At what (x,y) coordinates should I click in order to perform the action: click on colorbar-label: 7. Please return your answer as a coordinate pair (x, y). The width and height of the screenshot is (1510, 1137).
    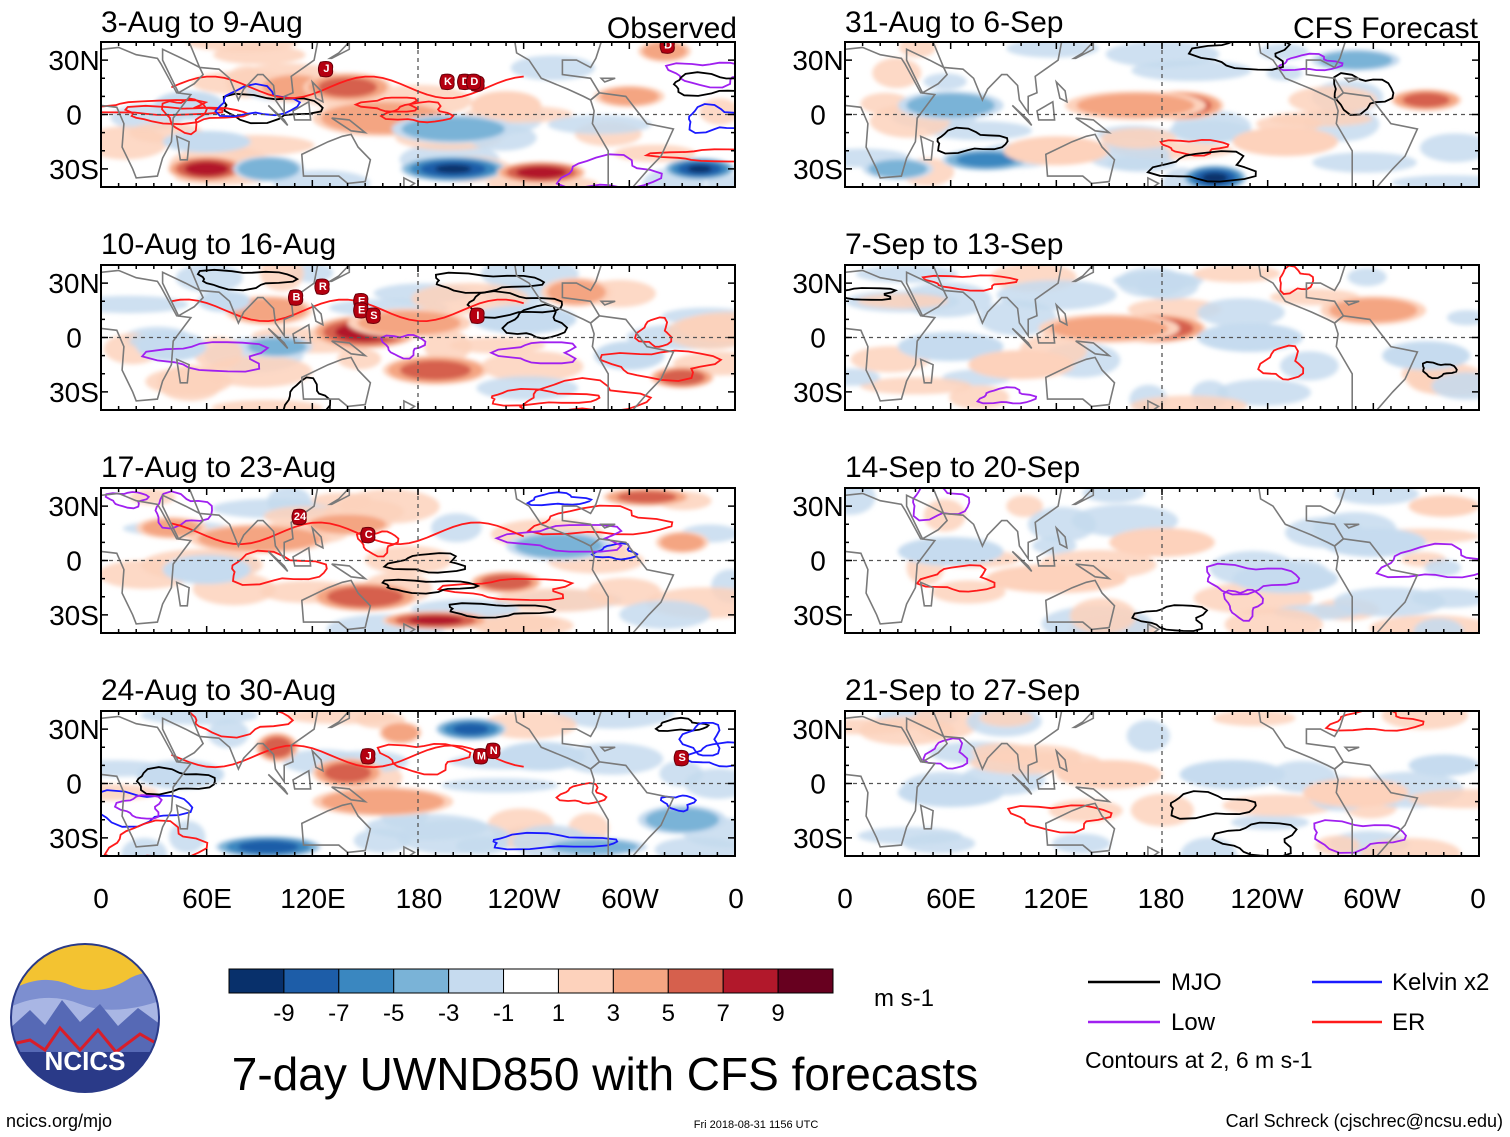
    Looking at the image, I should click on (723, 1013).